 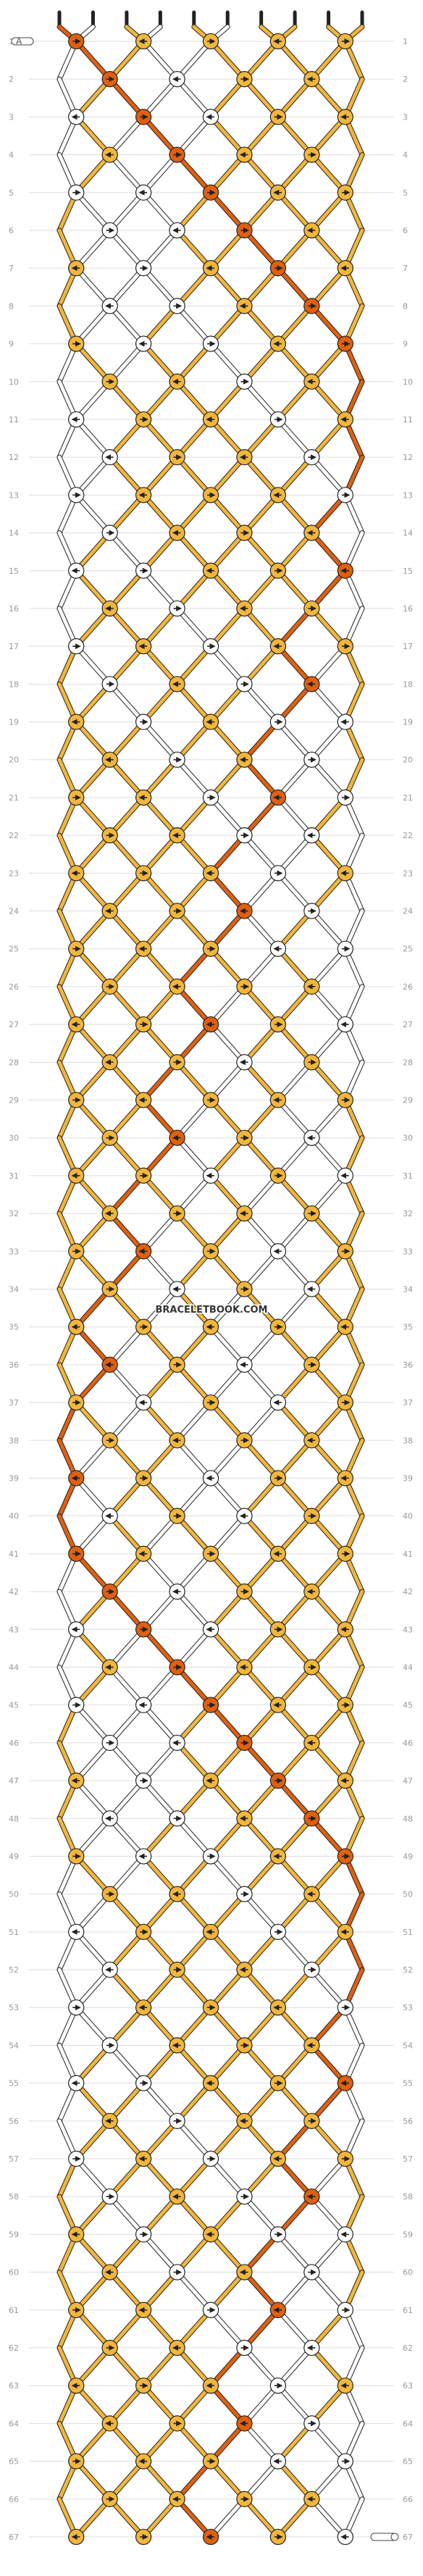 What do you see at coordinates (408, 2159) in the screenshot?
I see `row-number-right: 57` at bounding box center [408, 2159].